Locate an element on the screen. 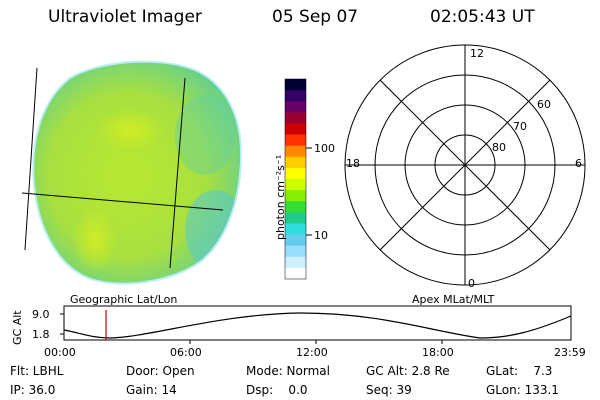 The image size is (600, 400). orbit-ylabel: GC Alt is located at coordinates (17, 327).